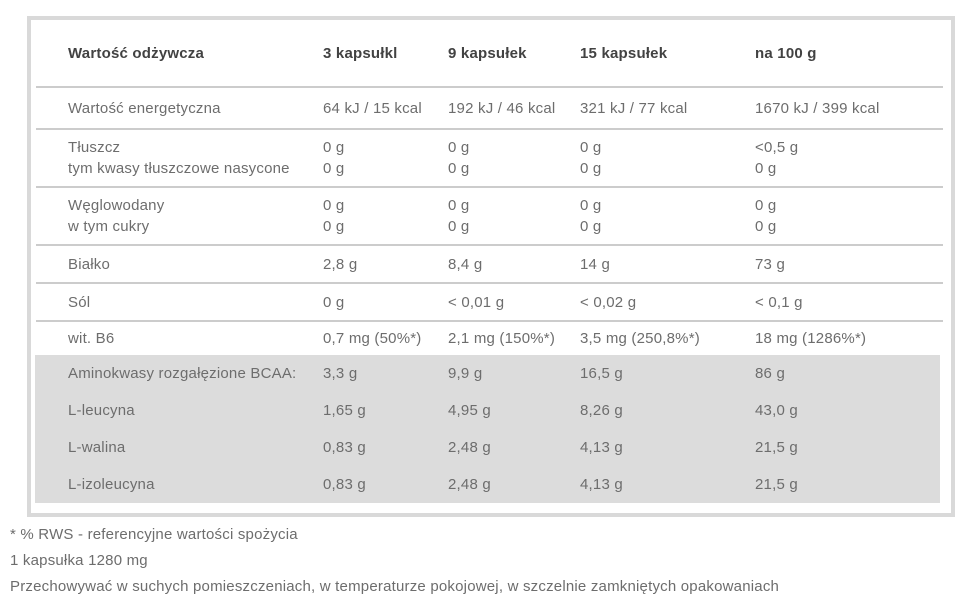  What do you see at coordinates (116, 216) in the screenshot?
I see `row-label: Węglowodany w tym cukry` at bounding box center [116, 216].